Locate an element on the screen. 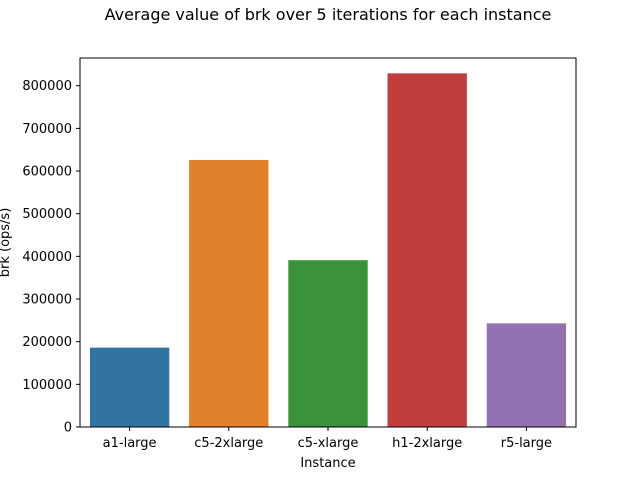  x-tick-label: h1-2xlarge is located at coordinates (427, 443).